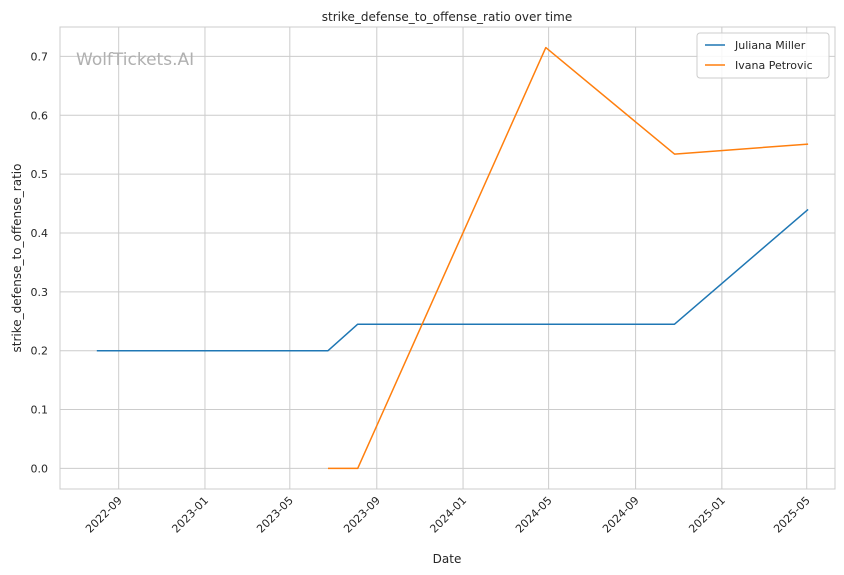  What do you see at coordinates (40, 351) in the screenshot?
I see `y-tick-label: 0.2` at bounding box center [40, 351].